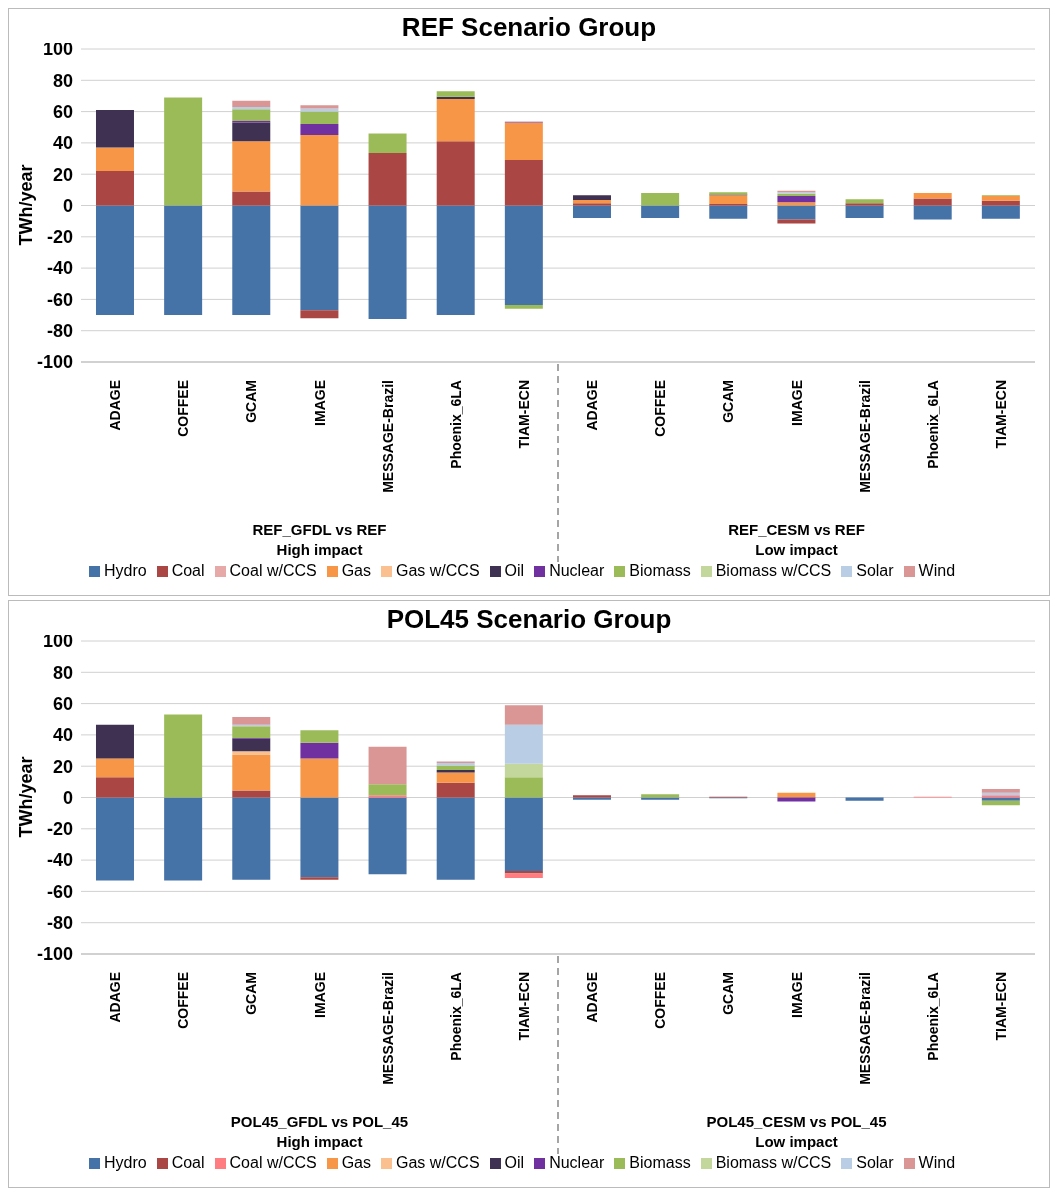 This screenshot has width=1063, height=1198. I want to click on text: REF_CESM vs REF, so click(796, 530).